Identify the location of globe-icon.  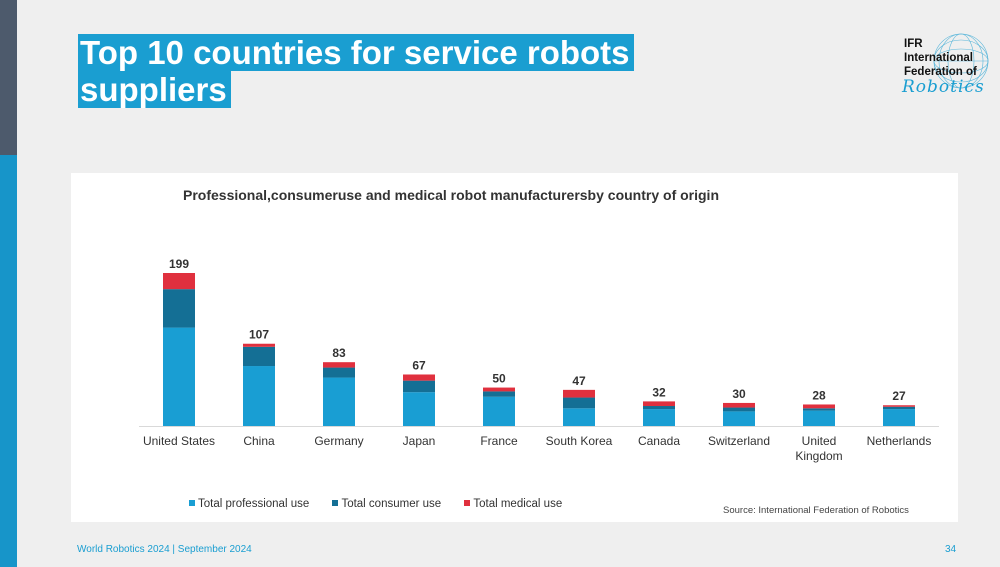
(961, 61).